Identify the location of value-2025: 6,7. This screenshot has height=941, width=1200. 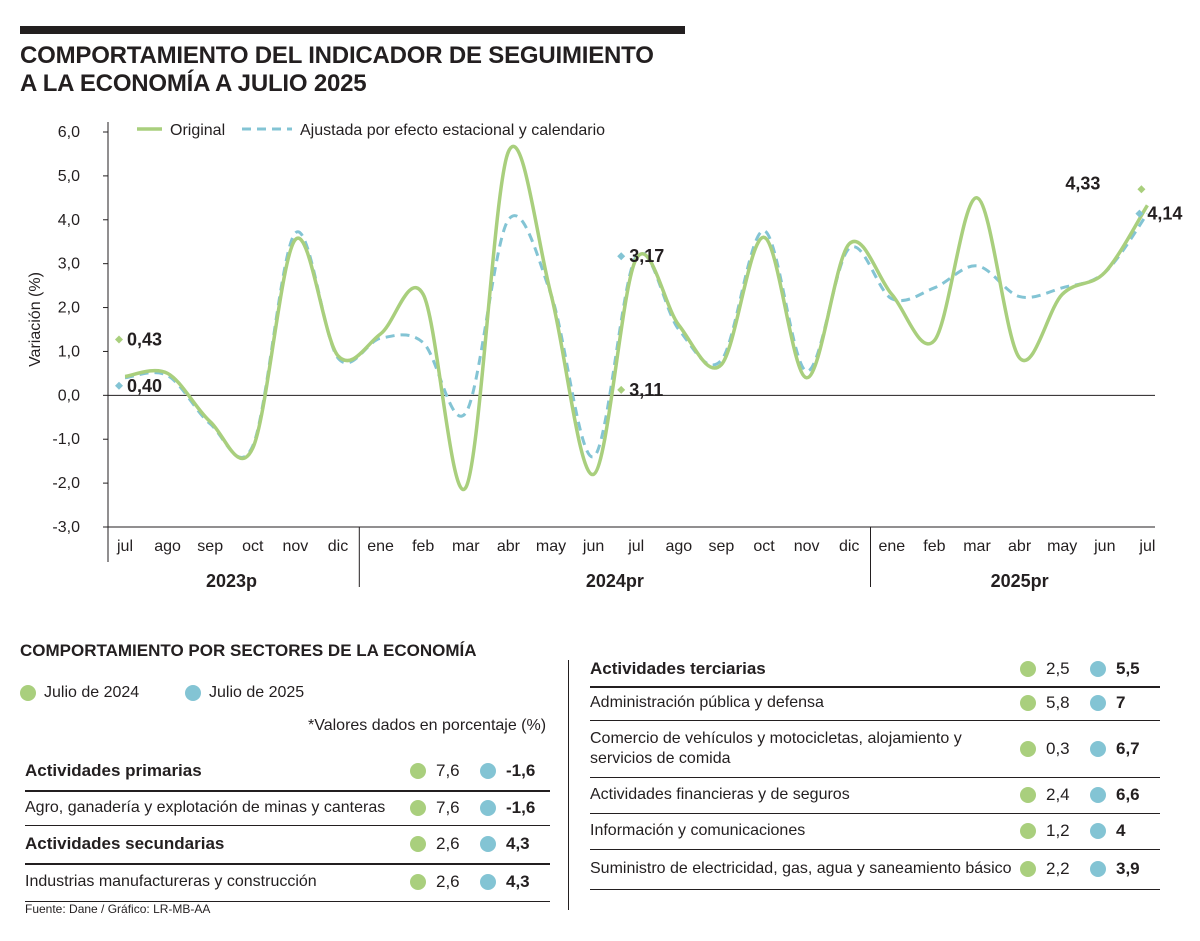
(1125, 749).